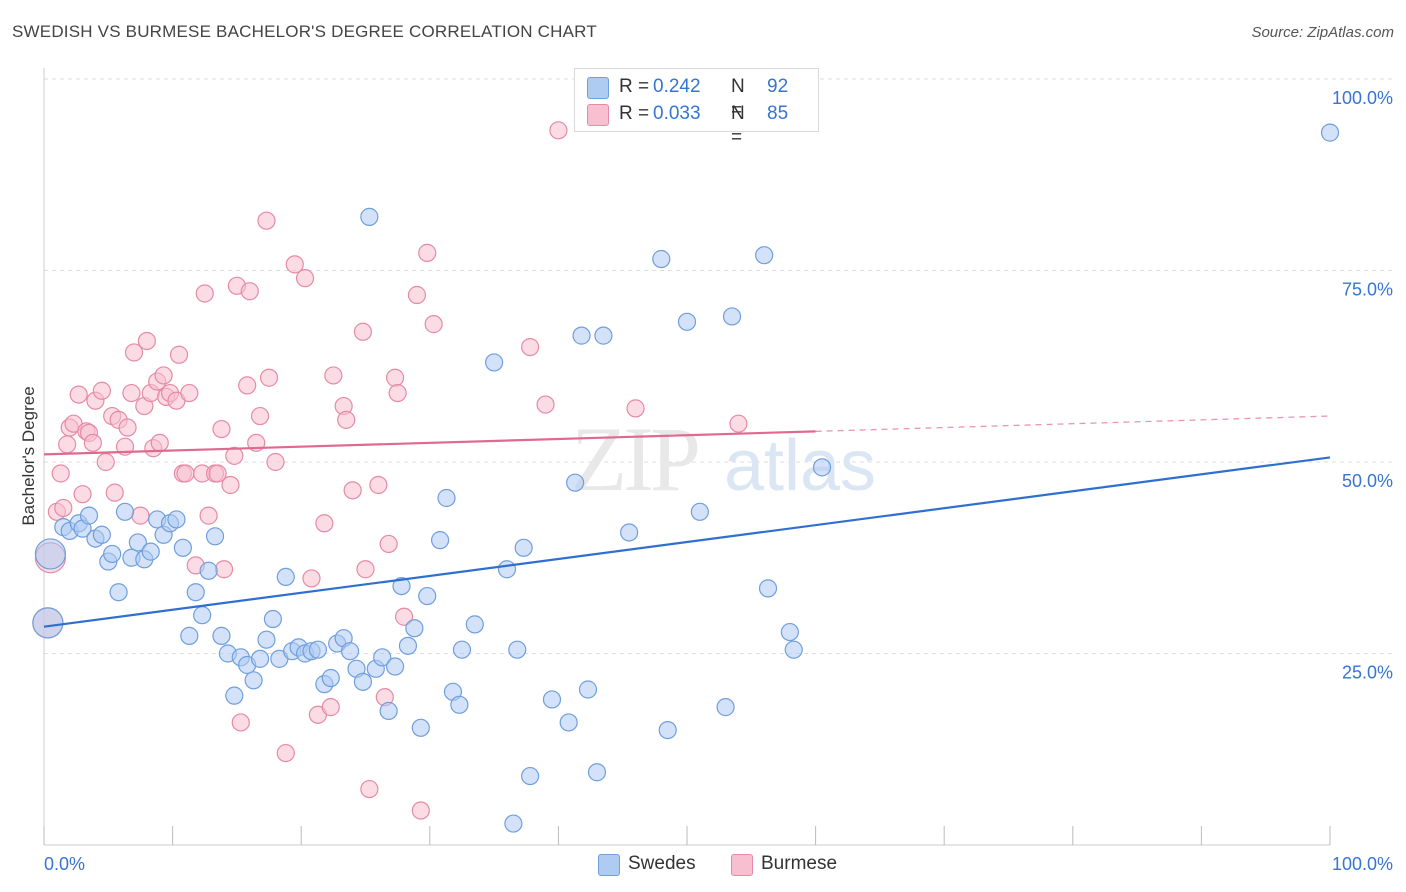 Image resolution: width=1406 pixels, height=892 pixels. What do you see at coordinates (634, 113) in the screenshot?
I see `burmese-r-label: R =` at bounding box center [634, 113].